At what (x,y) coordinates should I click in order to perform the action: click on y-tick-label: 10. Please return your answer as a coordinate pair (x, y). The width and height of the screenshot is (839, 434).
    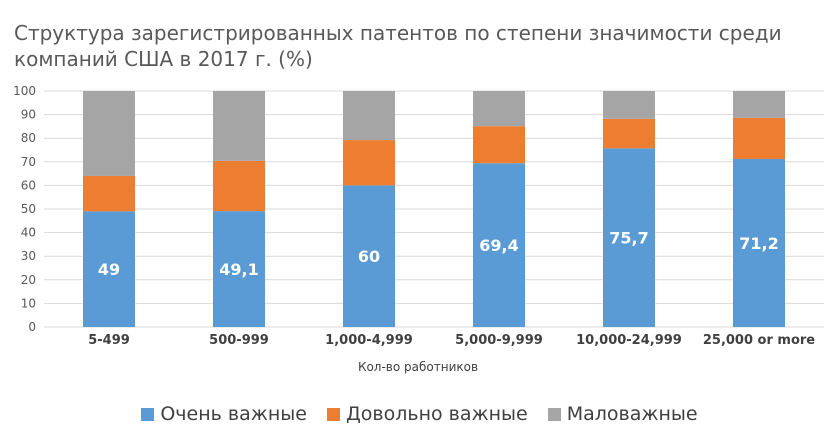
    Looking at the image, I should click on (28, 303).